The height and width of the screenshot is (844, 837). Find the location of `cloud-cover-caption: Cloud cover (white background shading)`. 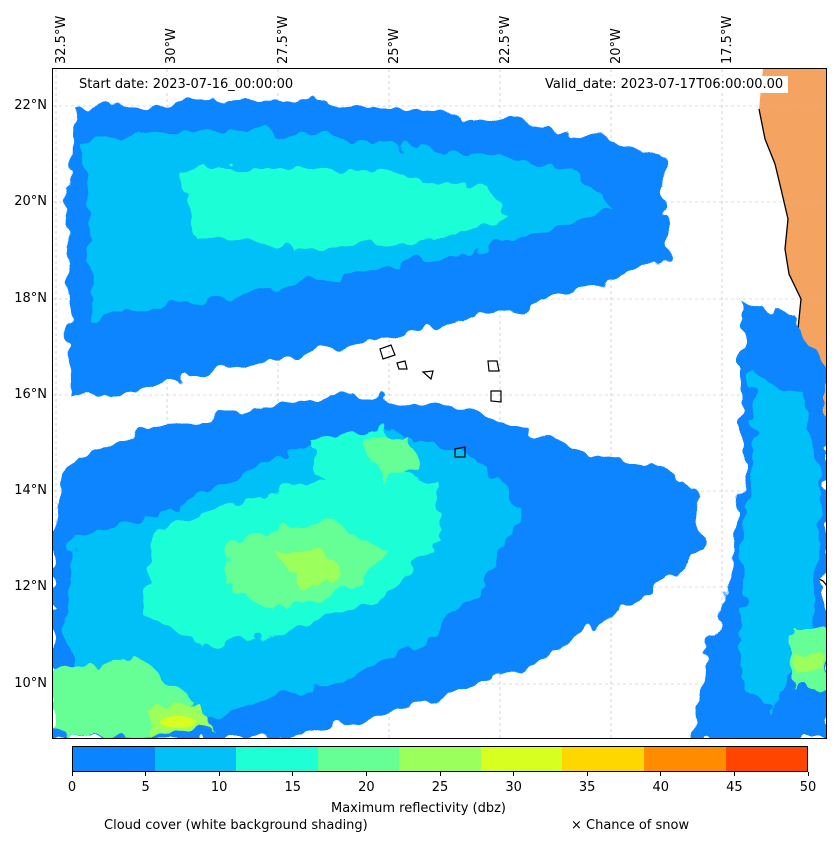

cloud-cover-caption: Cloud cover (white background shading) is located at coordinates (236, 825).